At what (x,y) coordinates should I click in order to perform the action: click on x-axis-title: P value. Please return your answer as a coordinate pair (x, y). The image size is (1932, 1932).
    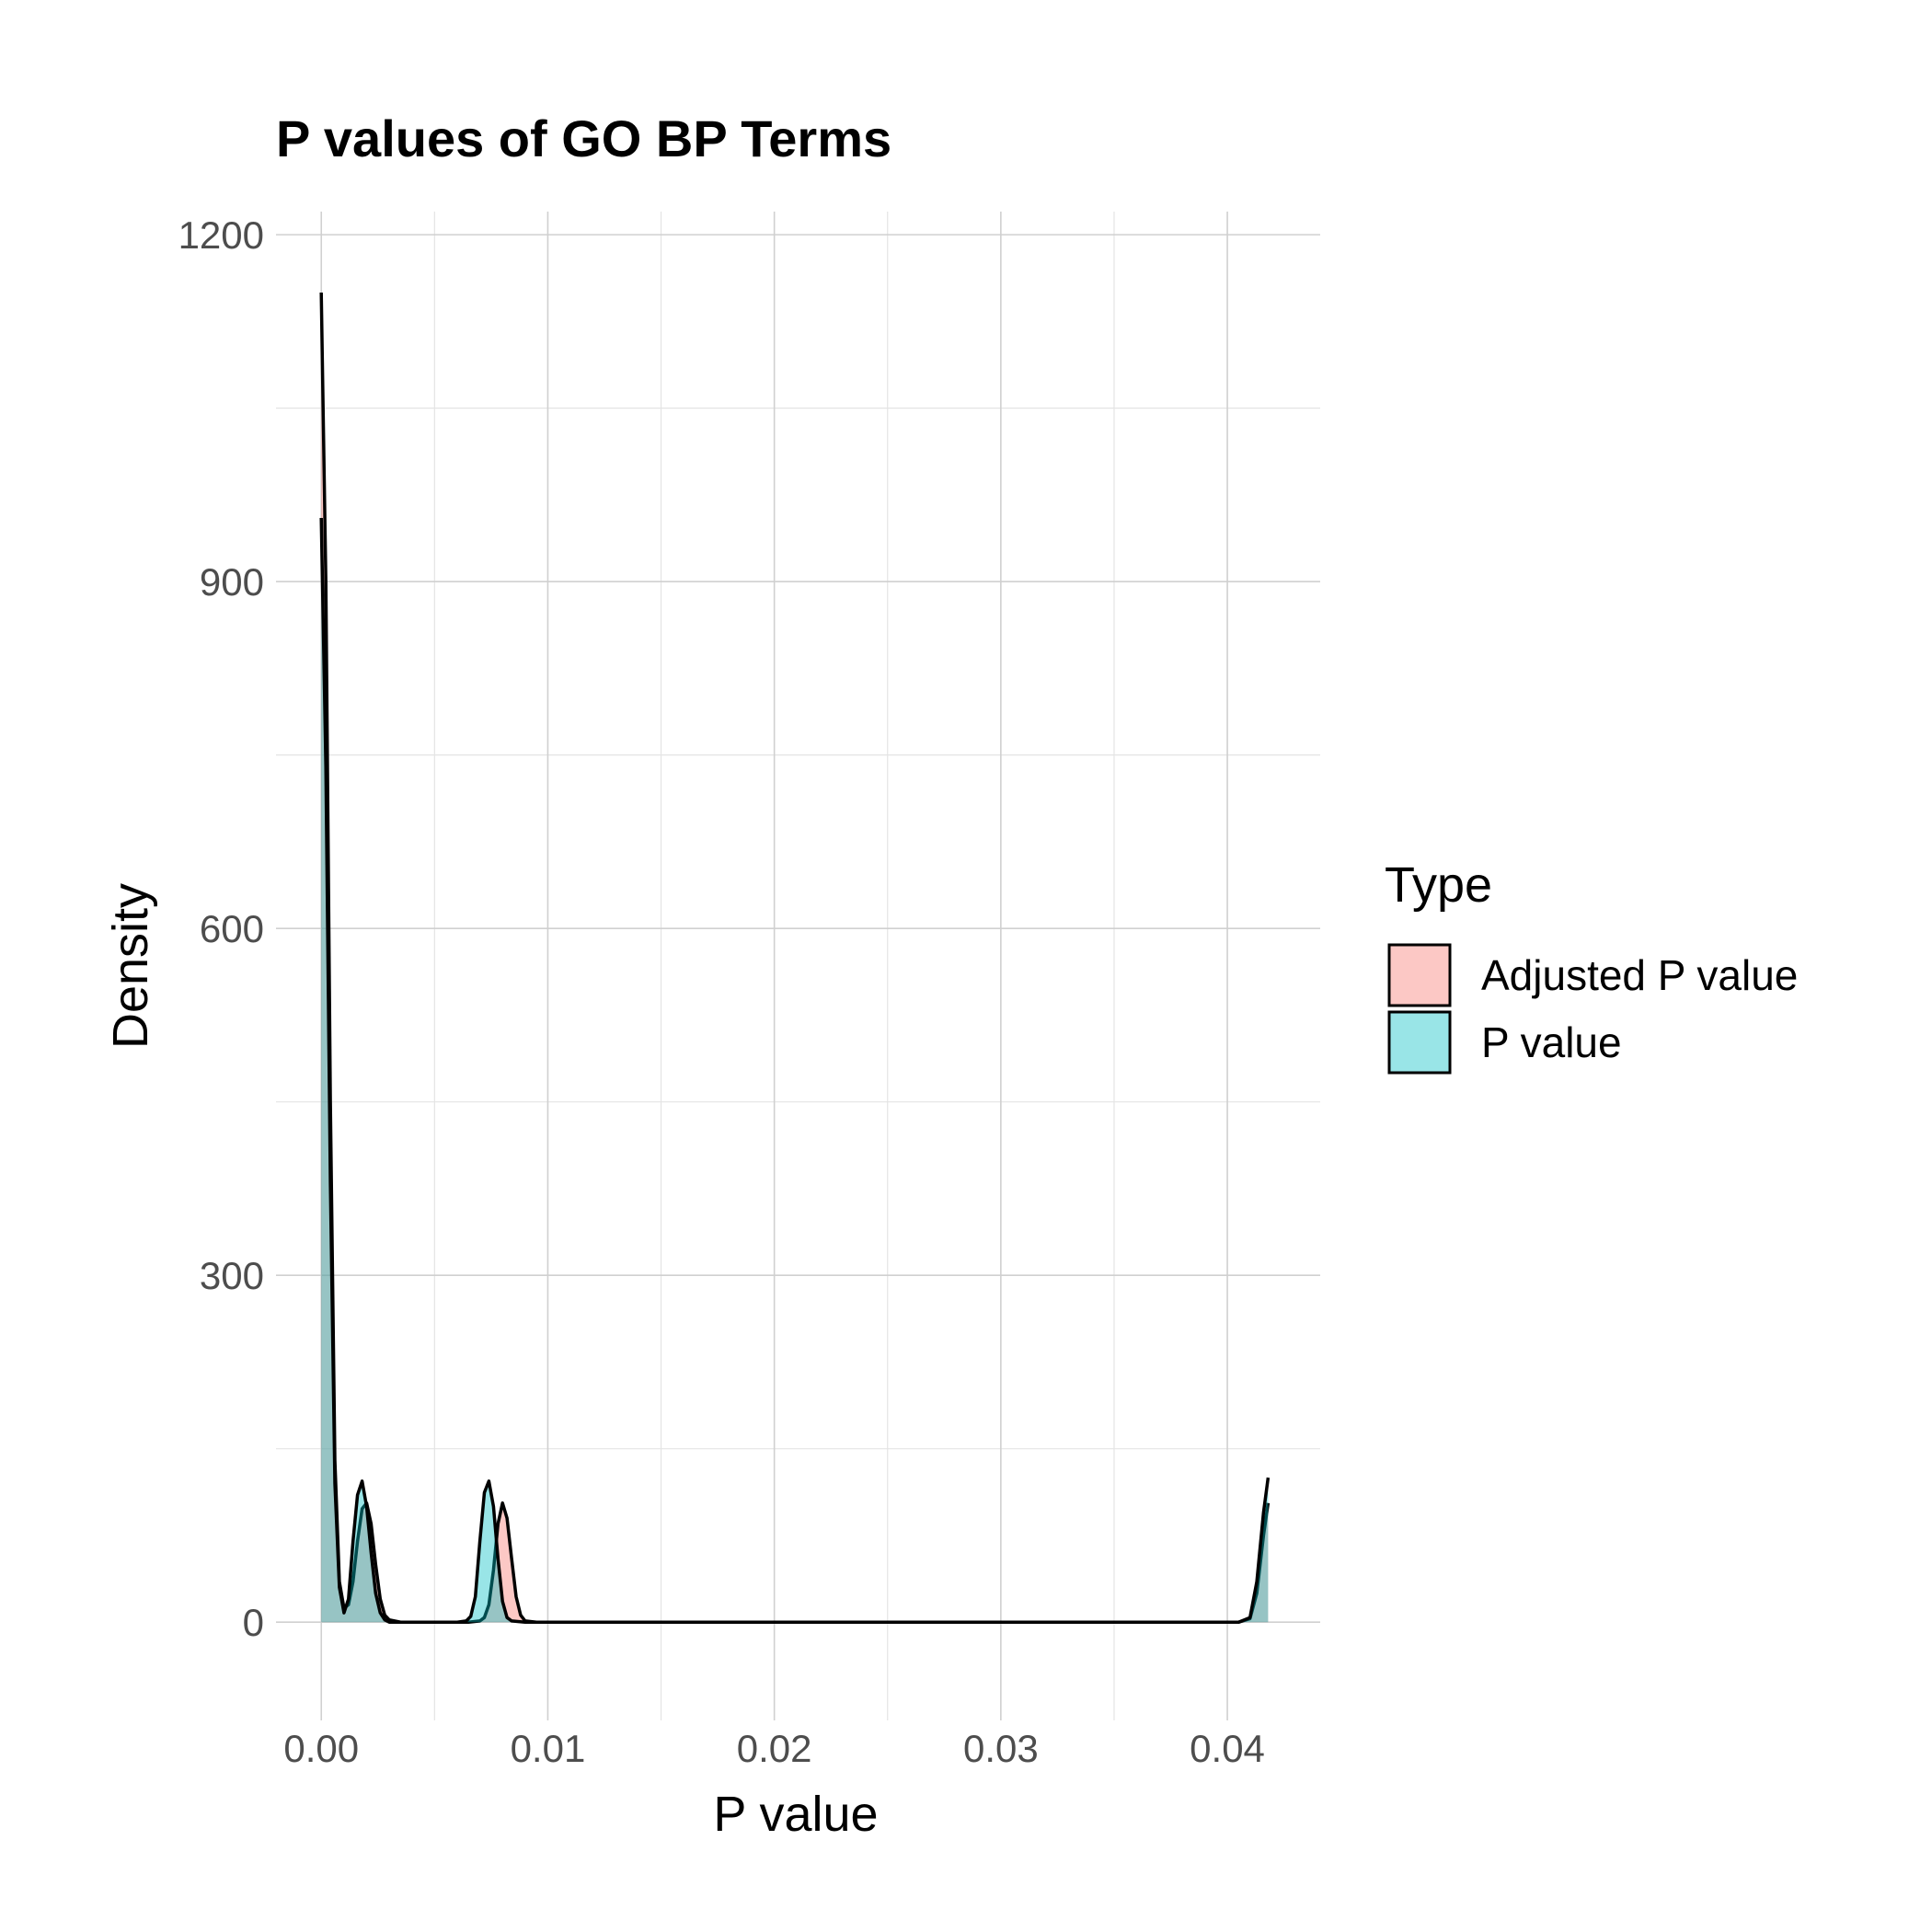
    Looking at the image, I should click on (795, 1814).